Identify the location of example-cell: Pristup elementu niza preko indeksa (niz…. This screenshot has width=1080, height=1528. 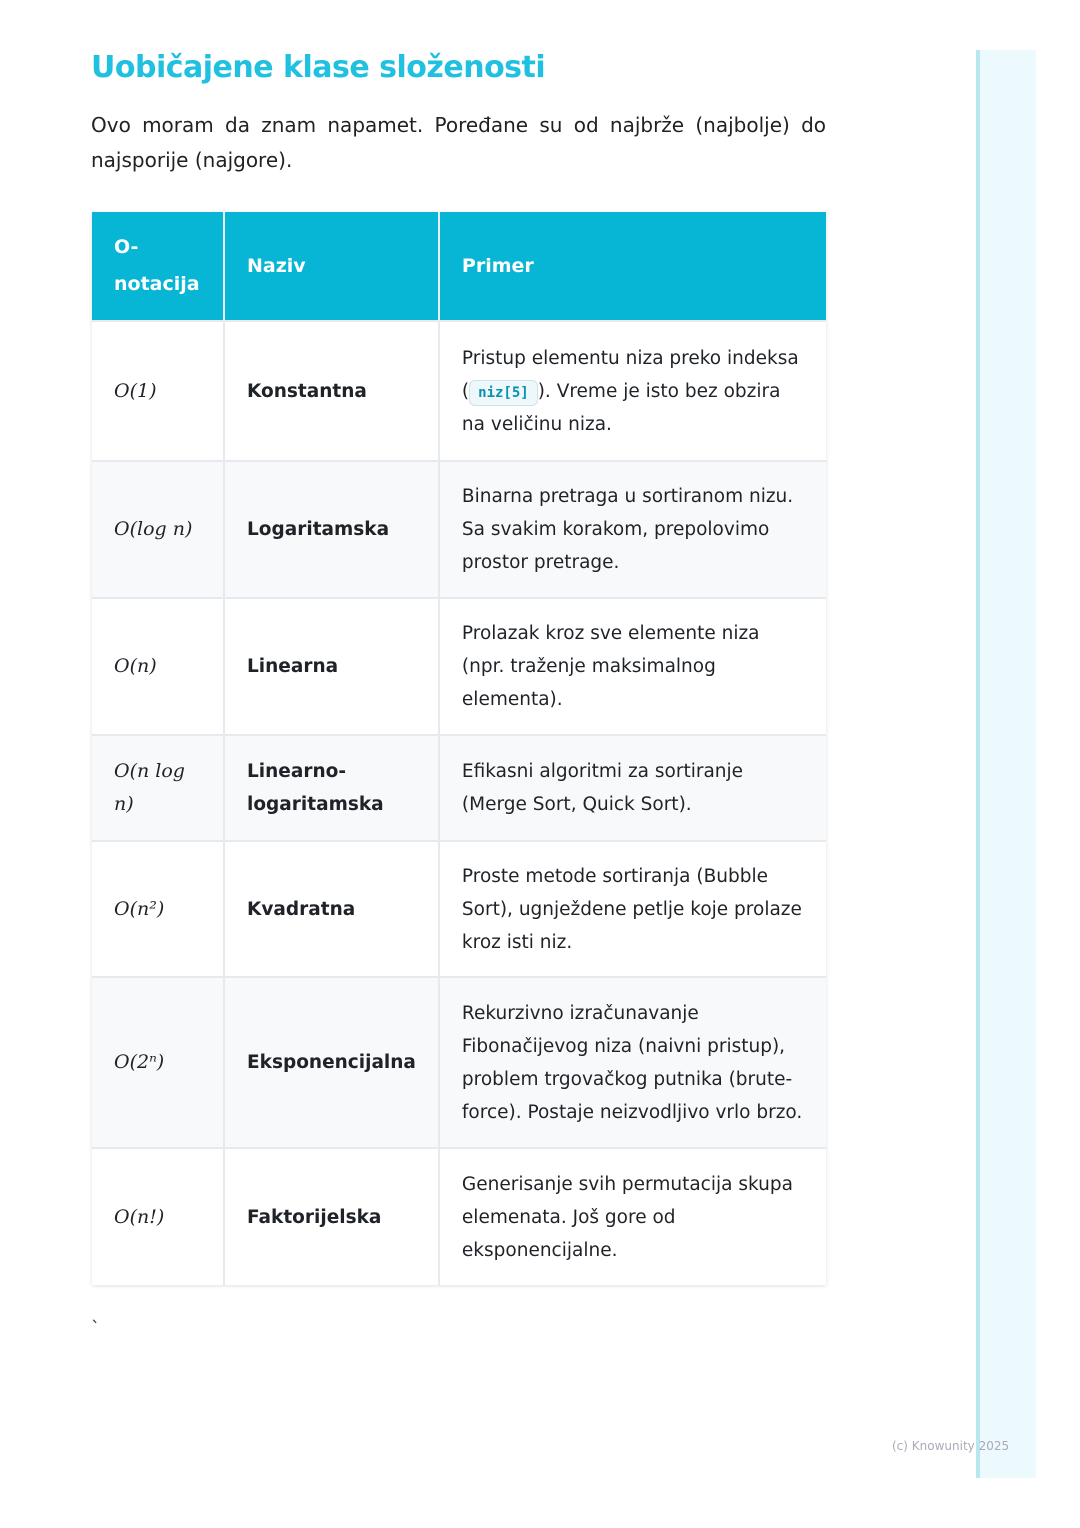
(632, 390).